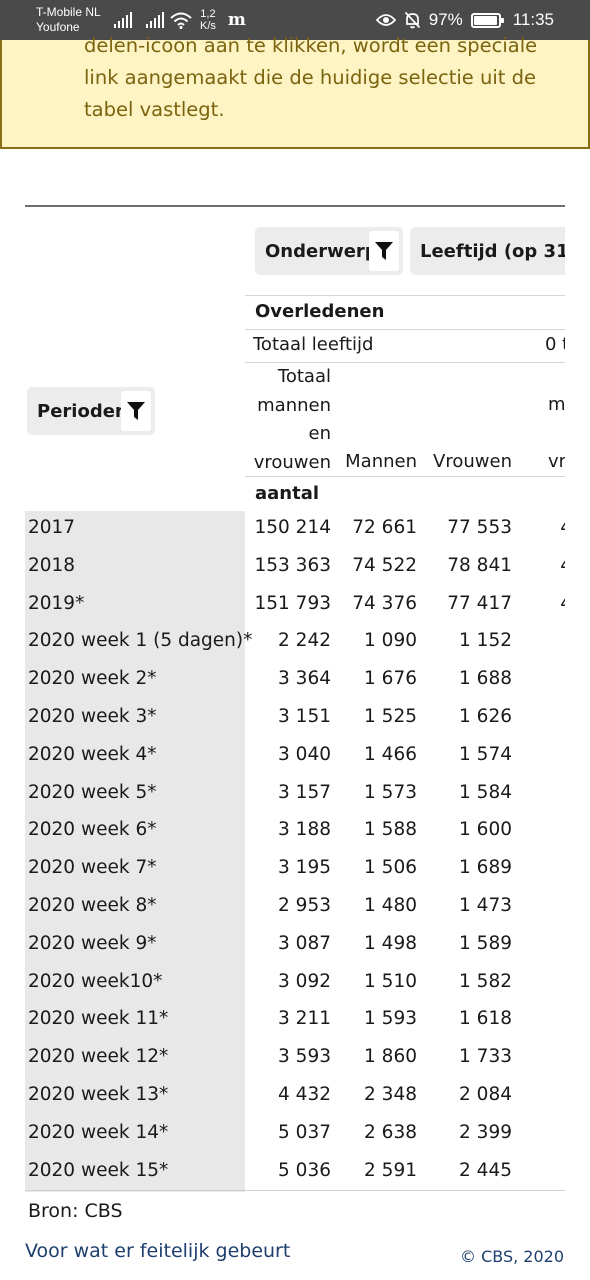  I want to click on filter-perioden-label: Perioden, so click(82, 411).